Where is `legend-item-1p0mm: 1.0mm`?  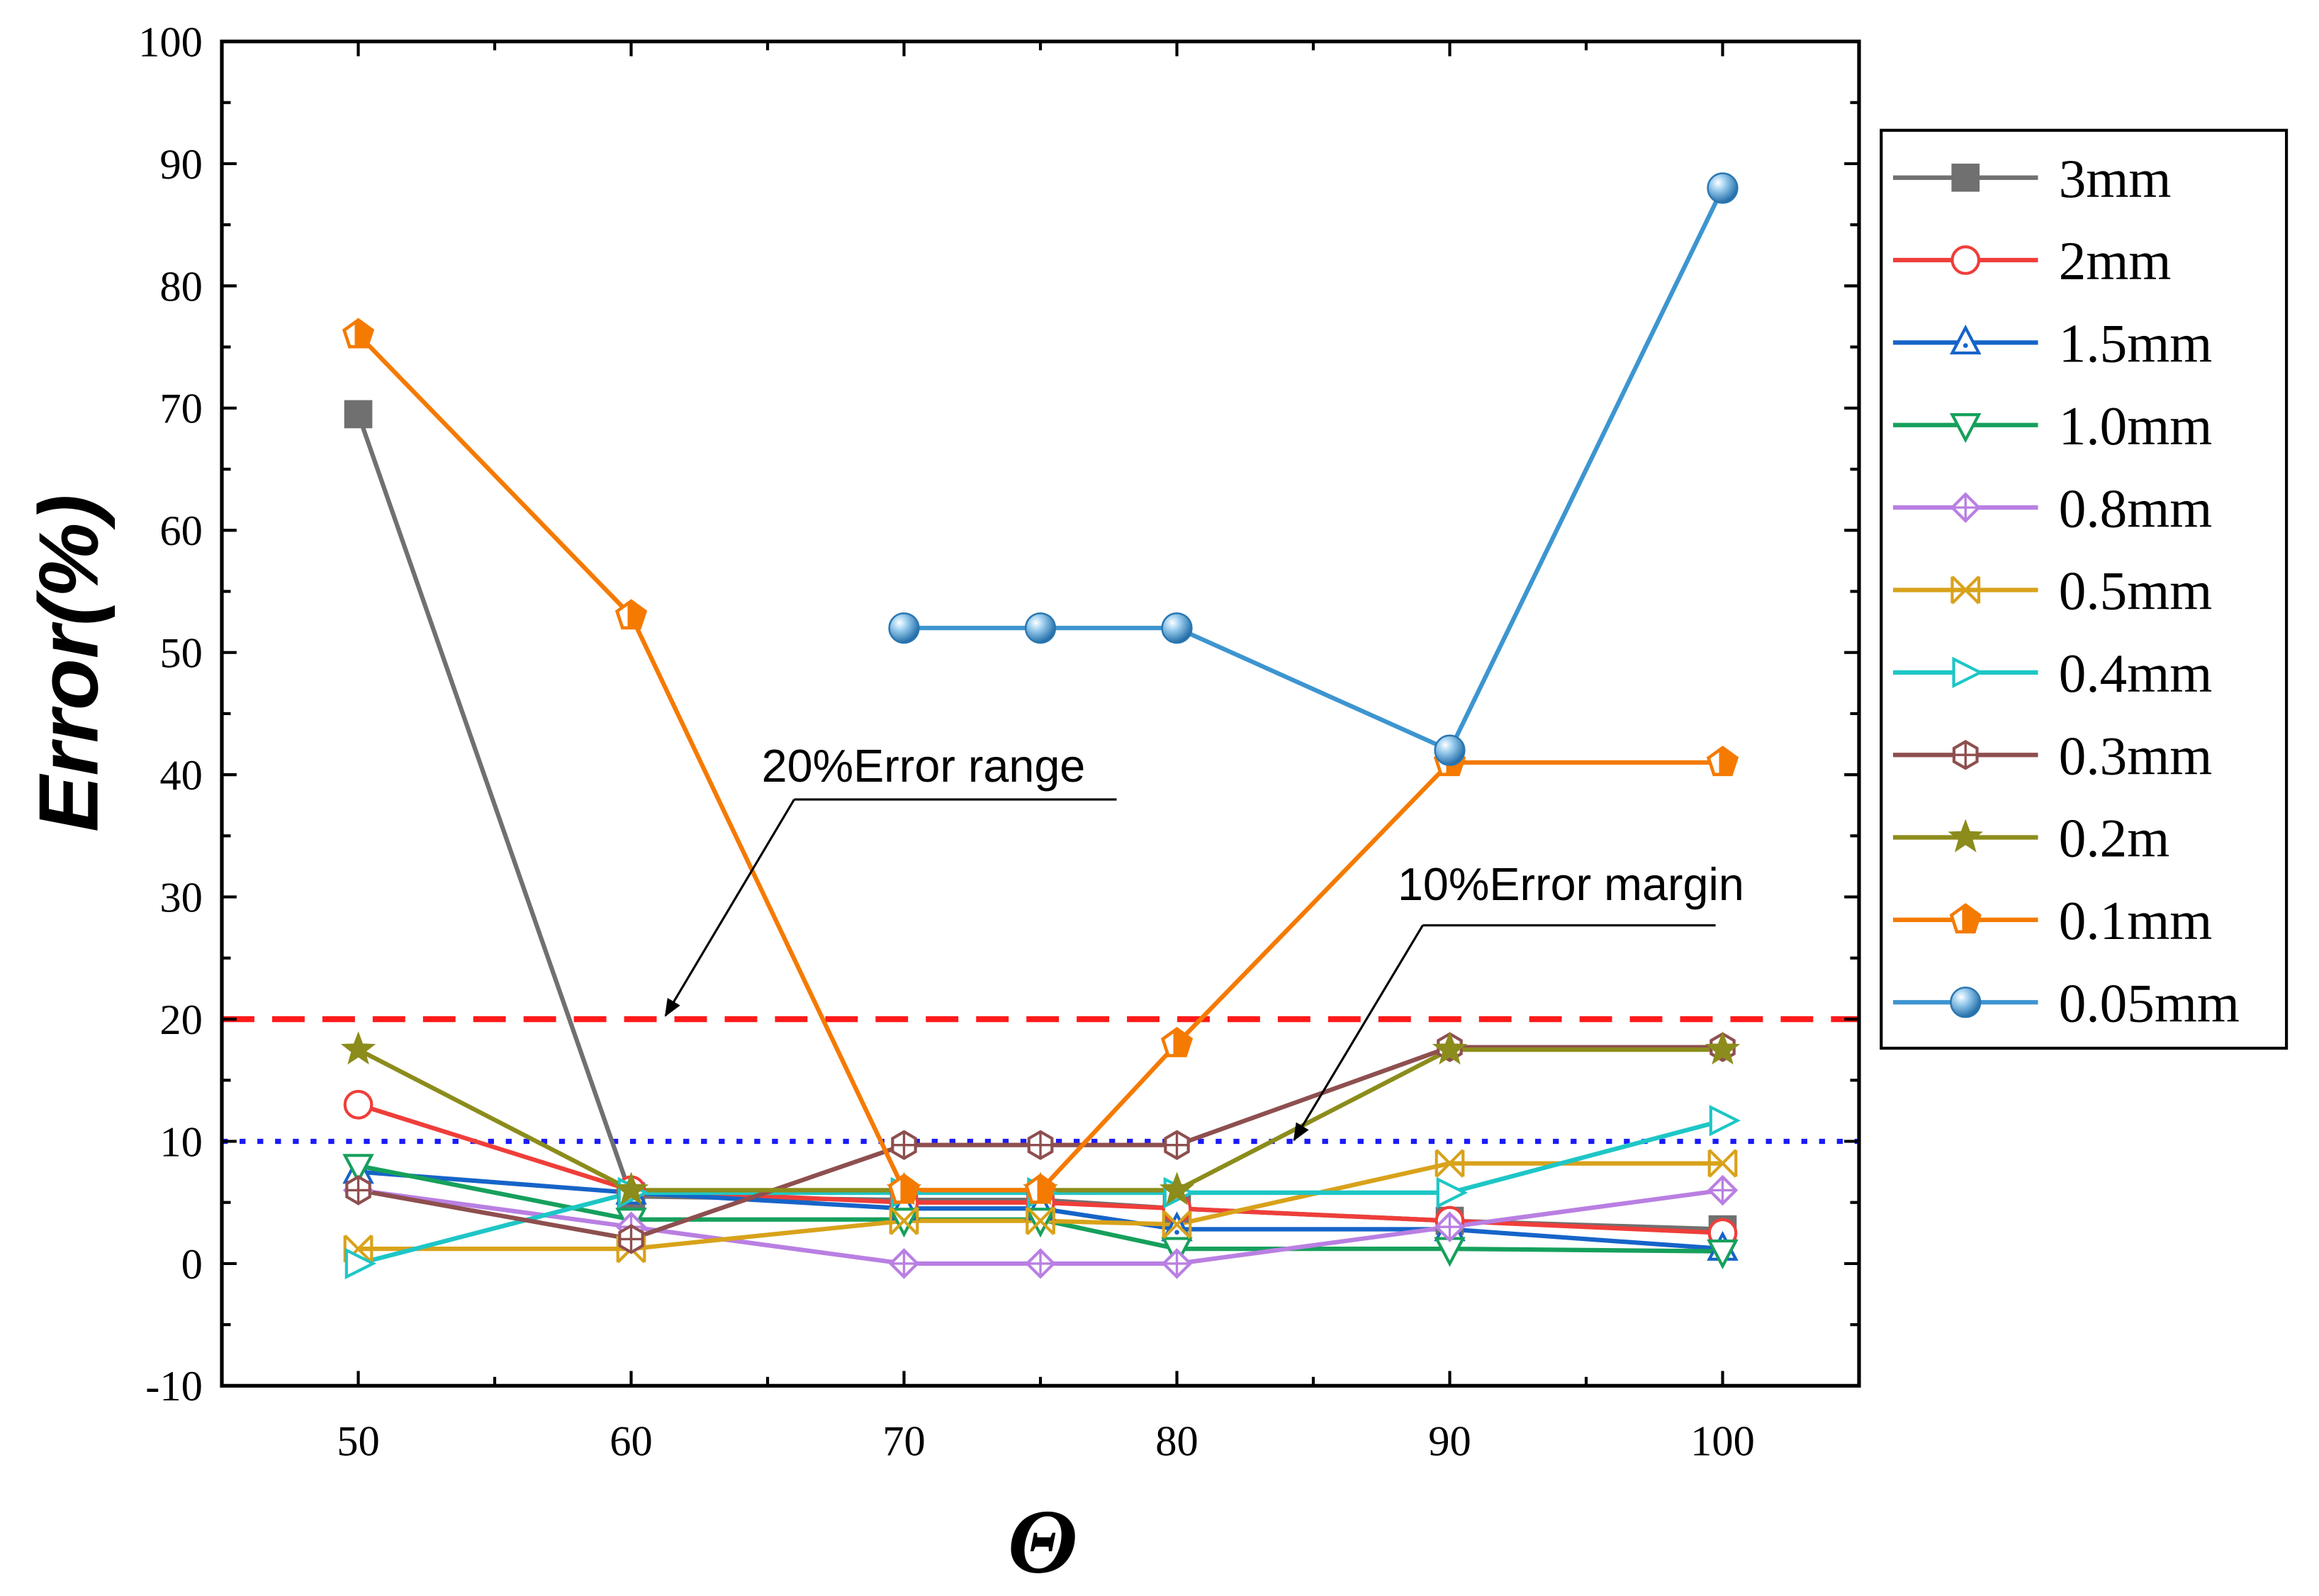 legend-item-1p0mm: 1.0mm is located at coordinates (2053, 425).